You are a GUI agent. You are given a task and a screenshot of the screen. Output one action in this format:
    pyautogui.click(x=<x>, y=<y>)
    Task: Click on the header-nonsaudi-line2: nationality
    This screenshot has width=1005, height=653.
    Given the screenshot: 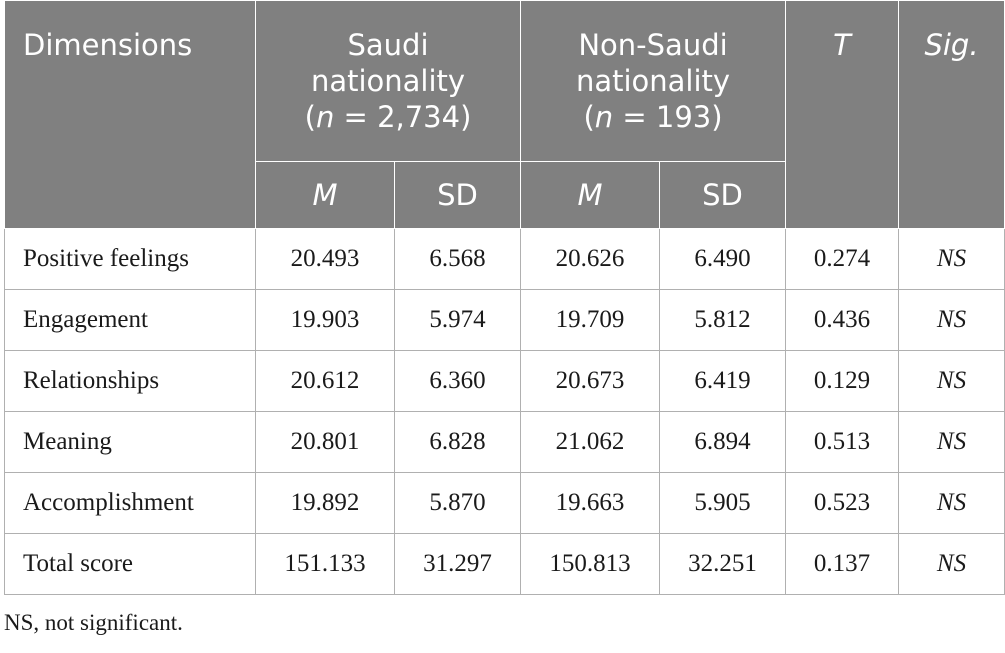 What is the action you would take?
    pyautogui.click(x=653, y=81)
    